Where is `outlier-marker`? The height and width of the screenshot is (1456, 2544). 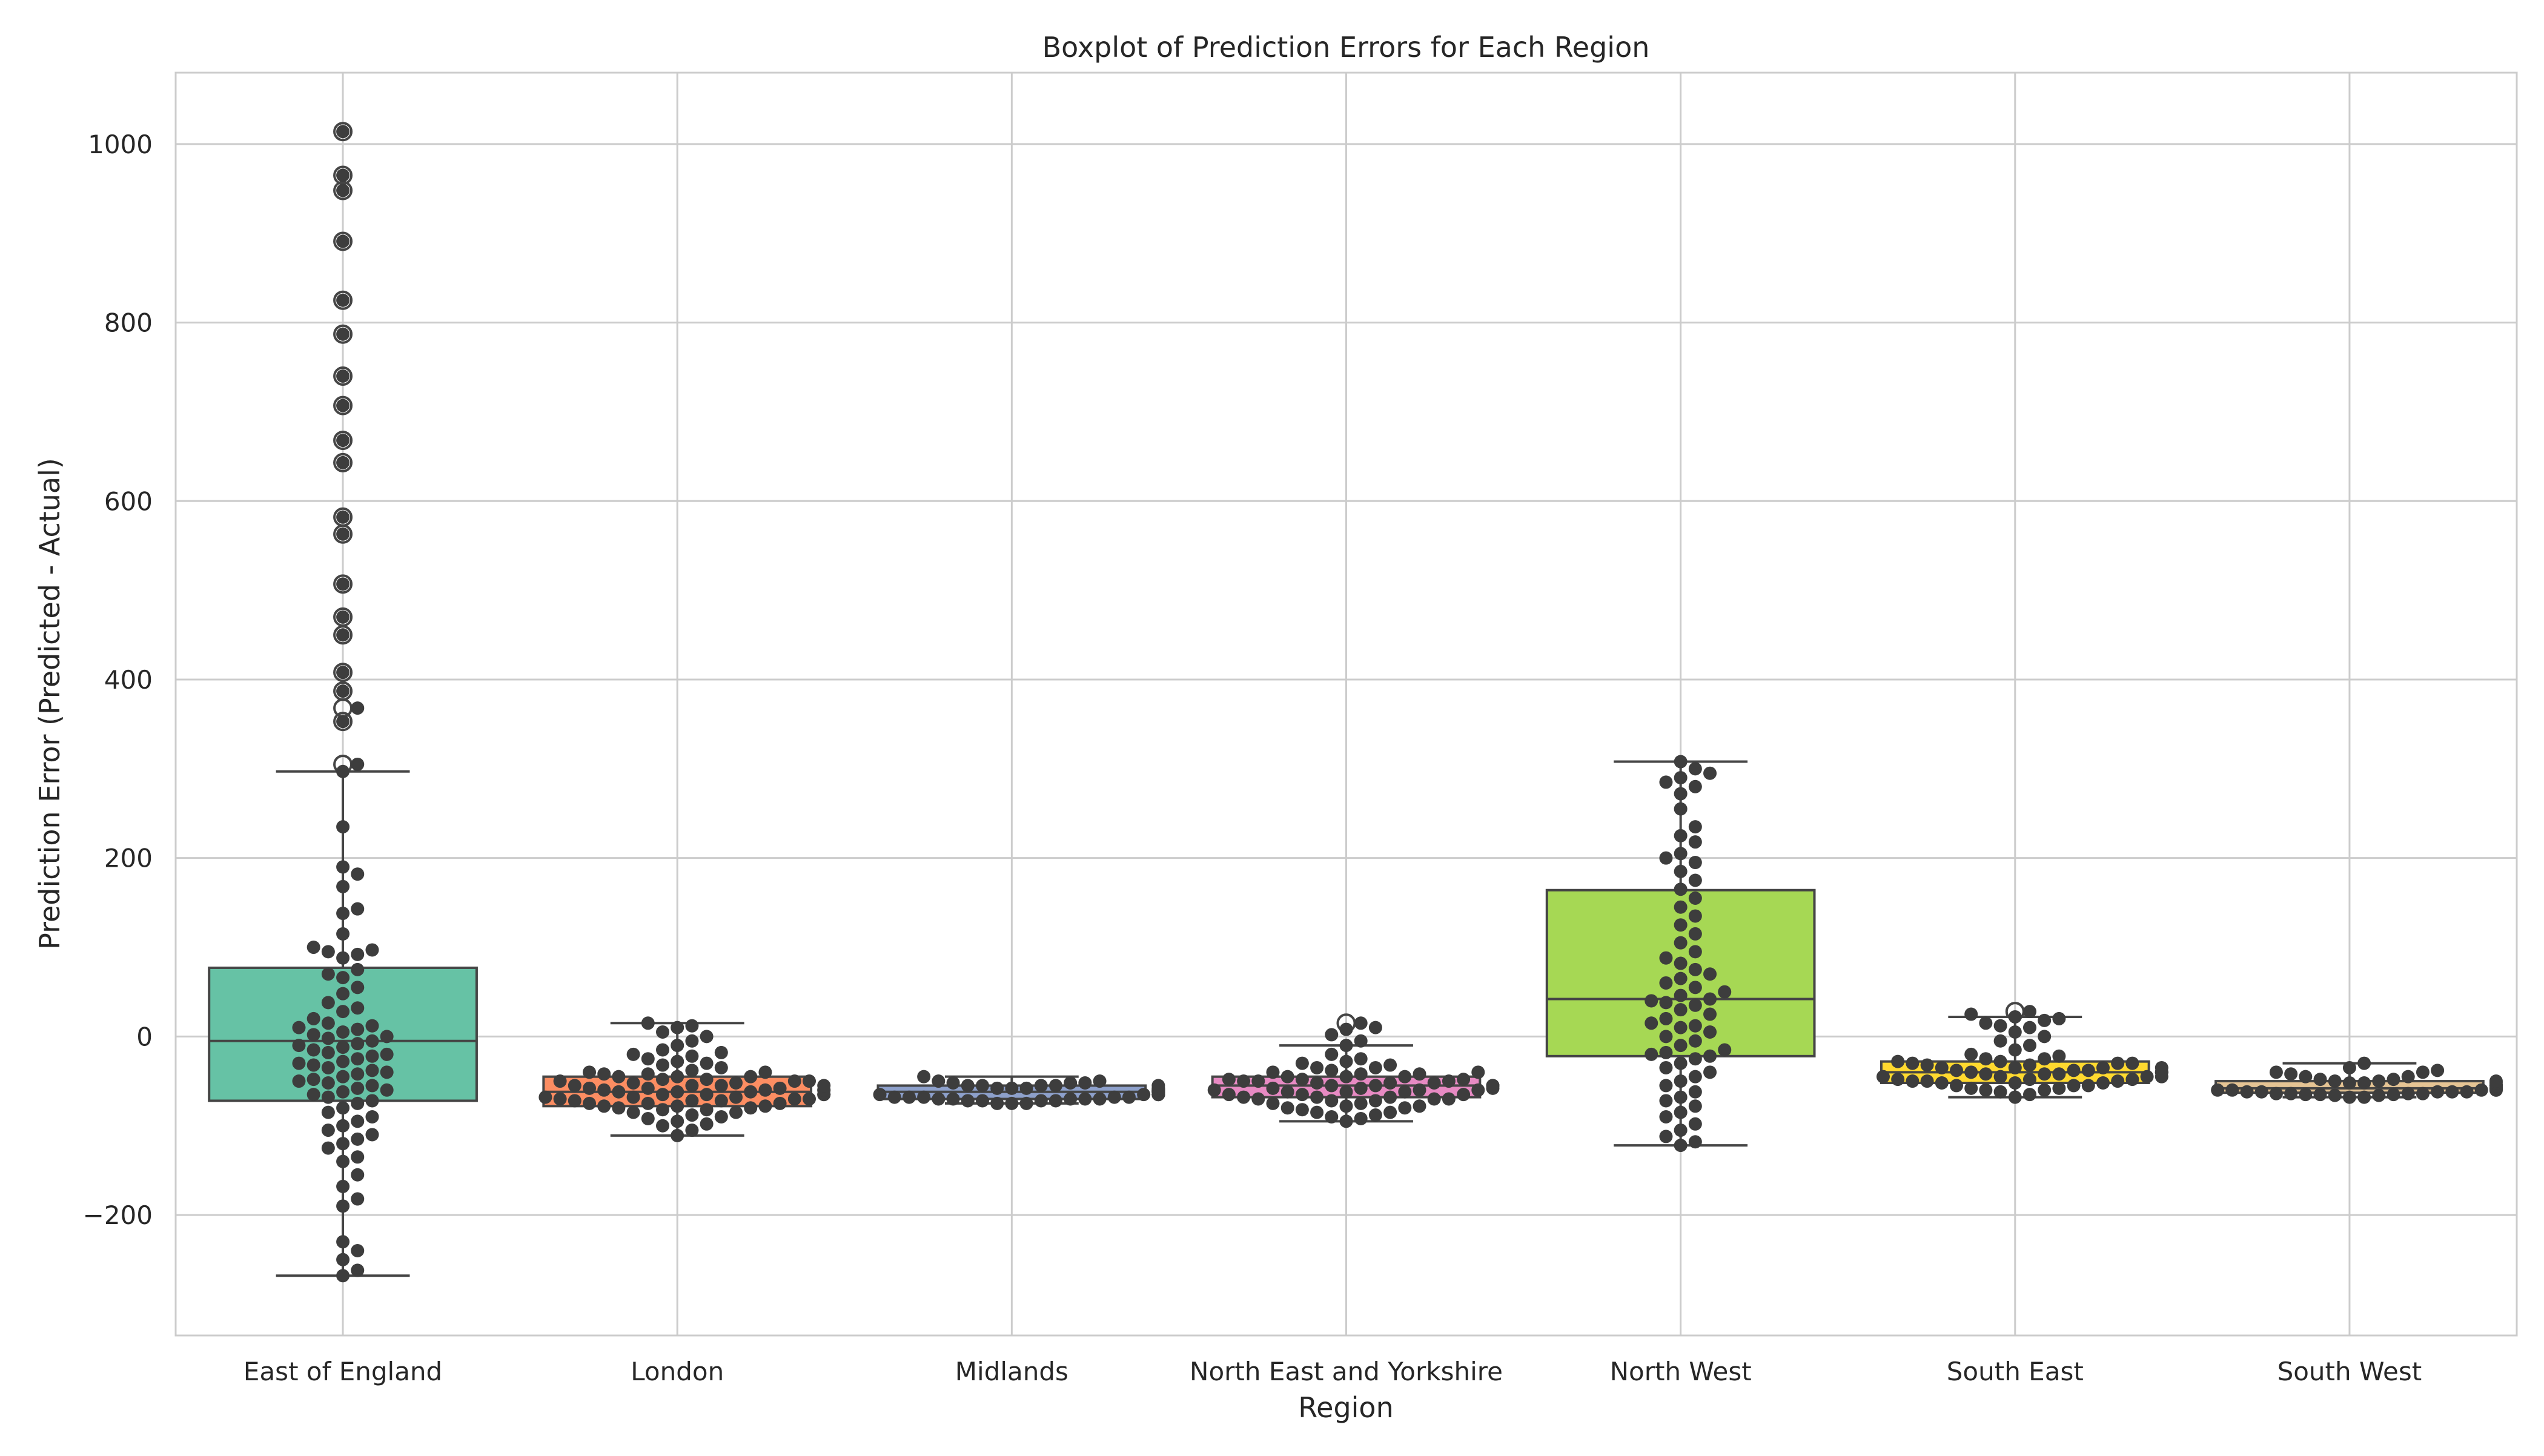
outlier-marker is located at coordinates (343, 300).